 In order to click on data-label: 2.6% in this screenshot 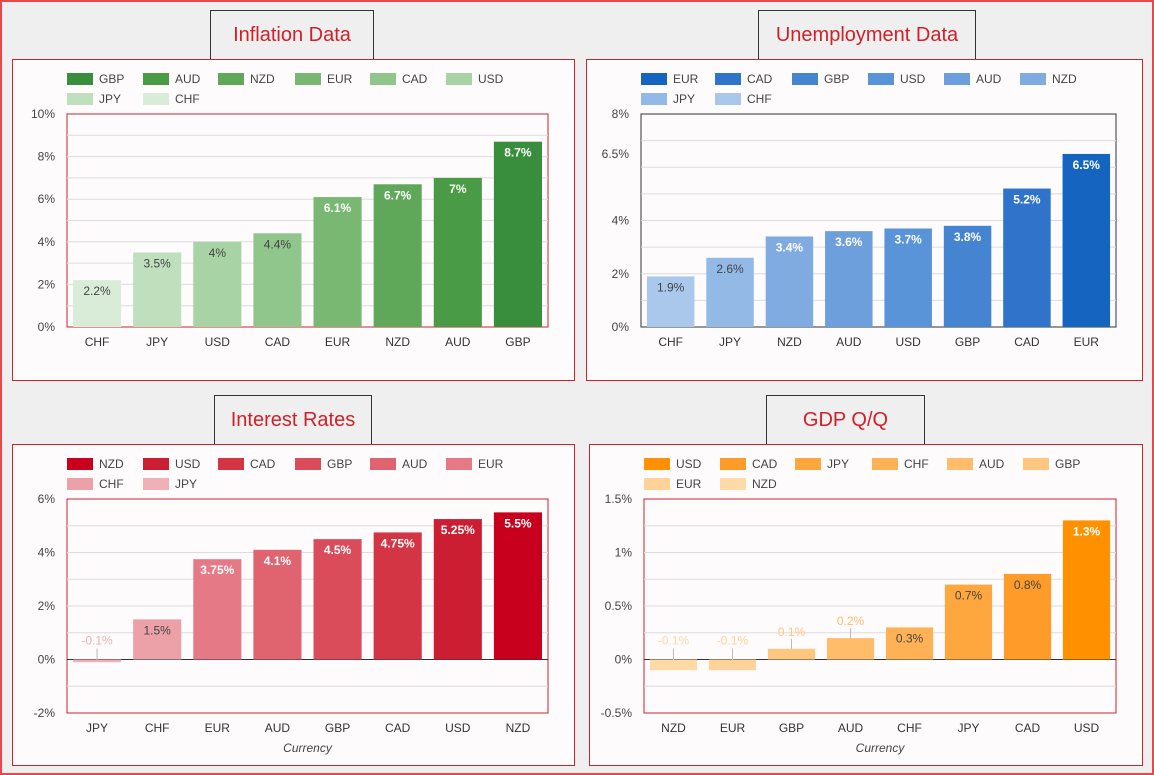, I will do `click(730, 269)`.